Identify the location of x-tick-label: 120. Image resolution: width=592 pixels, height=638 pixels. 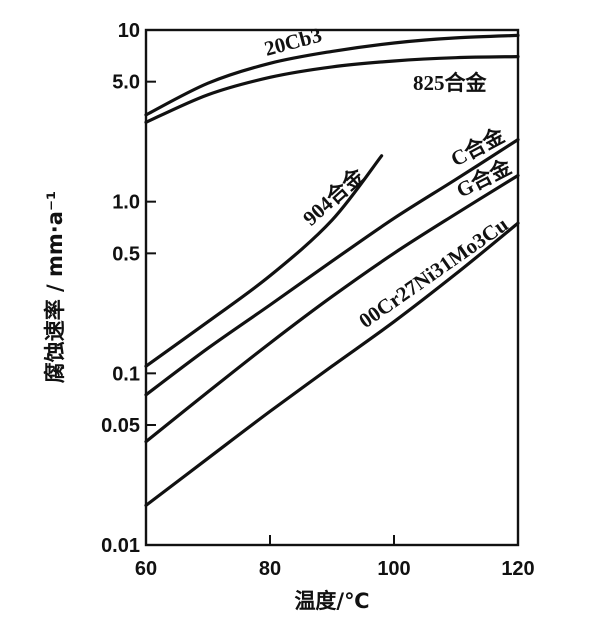
(517, 569).